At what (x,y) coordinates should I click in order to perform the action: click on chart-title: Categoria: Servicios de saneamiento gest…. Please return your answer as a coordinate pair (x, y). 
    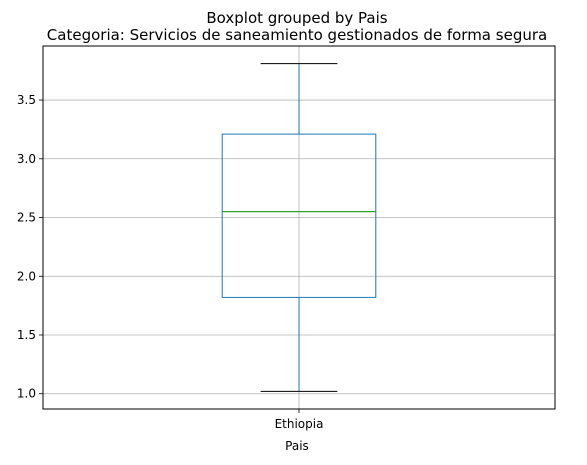
    Looking at the image, I should click on (297, 35).